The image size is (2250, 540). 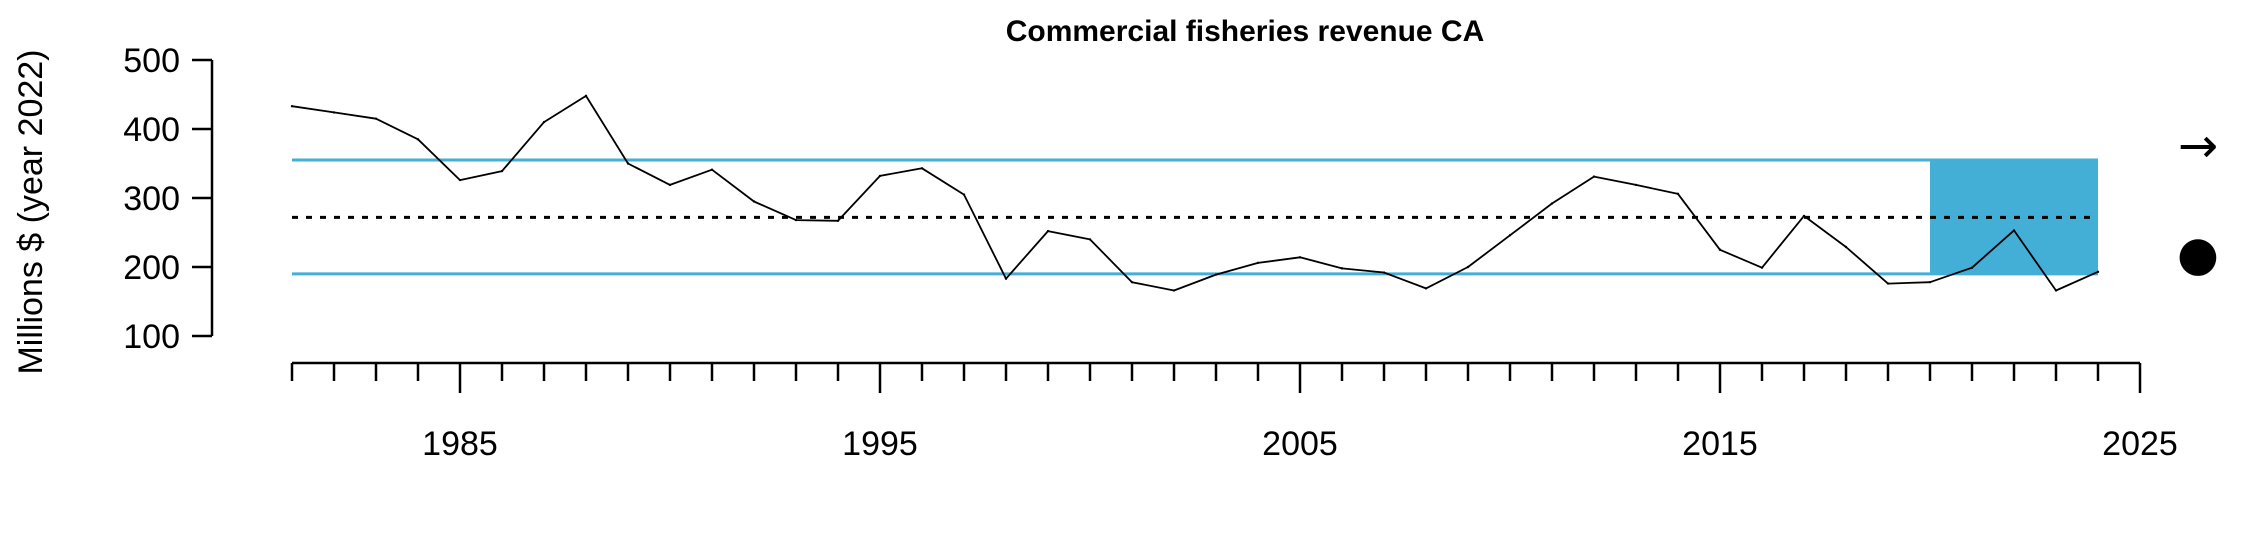 I want to click on trend-arrow-icon: →, so click(x=2198, y=146).